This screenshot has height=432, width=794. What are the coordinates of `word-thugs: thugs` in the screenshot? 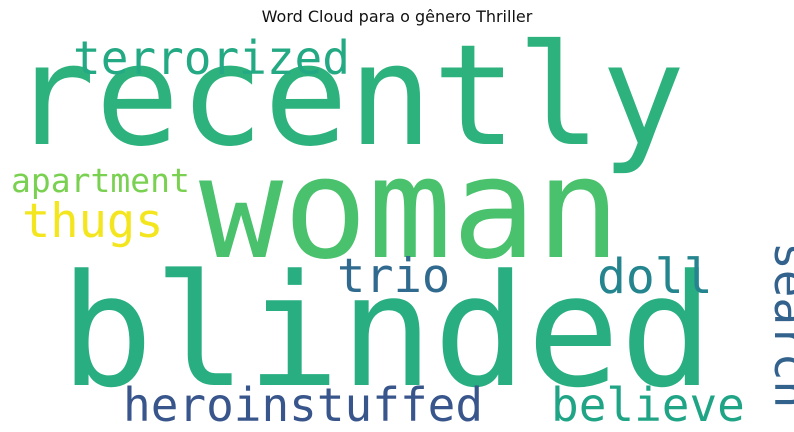 It's located at (93, 221).